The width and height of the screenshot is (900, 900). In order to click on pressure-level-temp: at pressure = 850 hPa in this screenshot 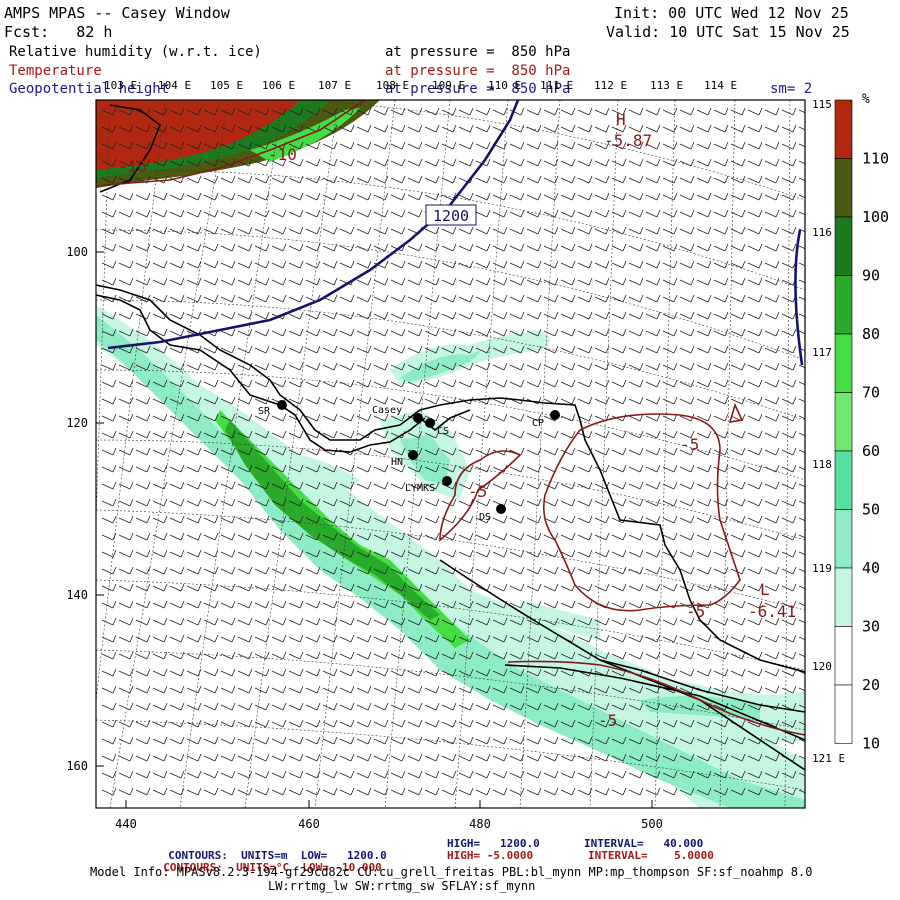, I will do `click(478, 71)`.